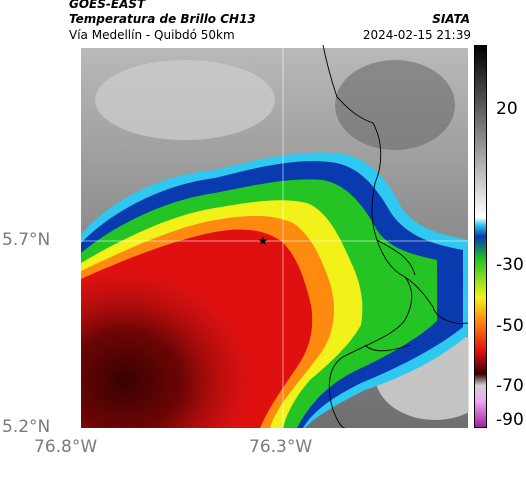 The width and height of the screenshot is (526, 491). I want to click on satellite-title: GOES-EAST, so click(107, 5).